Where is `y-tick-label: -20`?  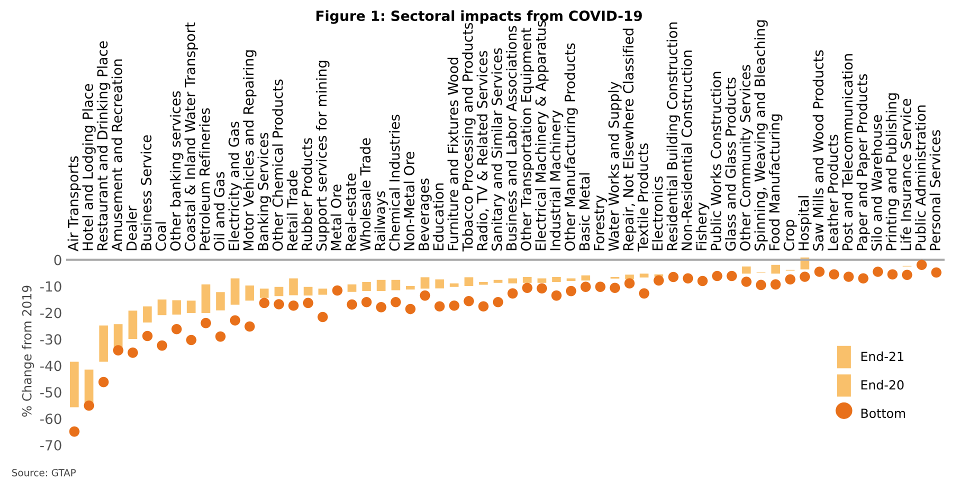
y-tick-label: -20 is located at coordinates (51, 313).